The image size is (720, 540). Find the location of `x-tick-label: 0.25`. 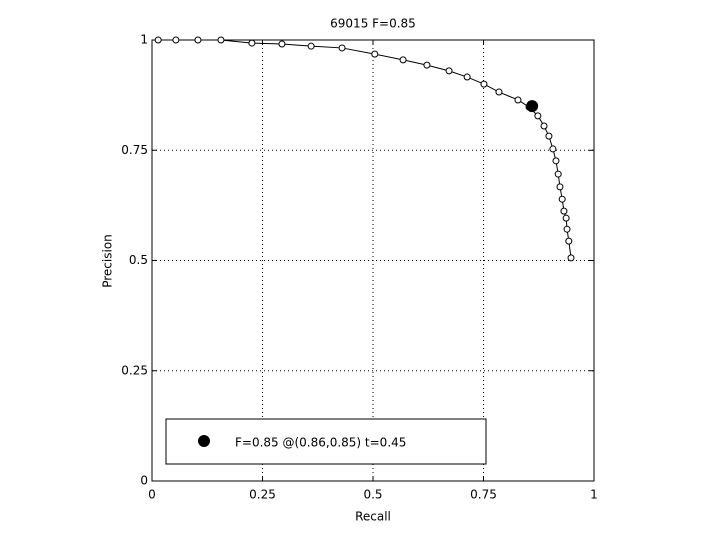

x-tick-label: 0.25 is located at coordinates (262, 495).